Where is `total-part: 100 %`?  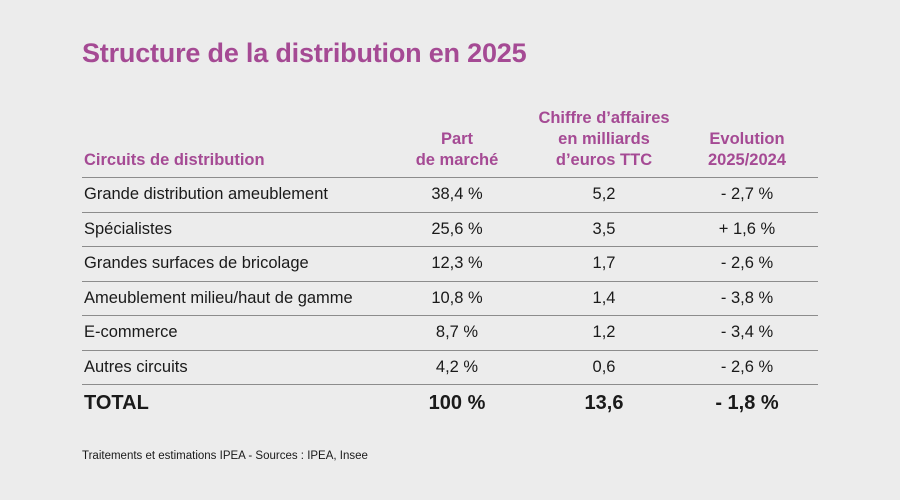 total-part: 100 % is located at coordinates (457, 402).